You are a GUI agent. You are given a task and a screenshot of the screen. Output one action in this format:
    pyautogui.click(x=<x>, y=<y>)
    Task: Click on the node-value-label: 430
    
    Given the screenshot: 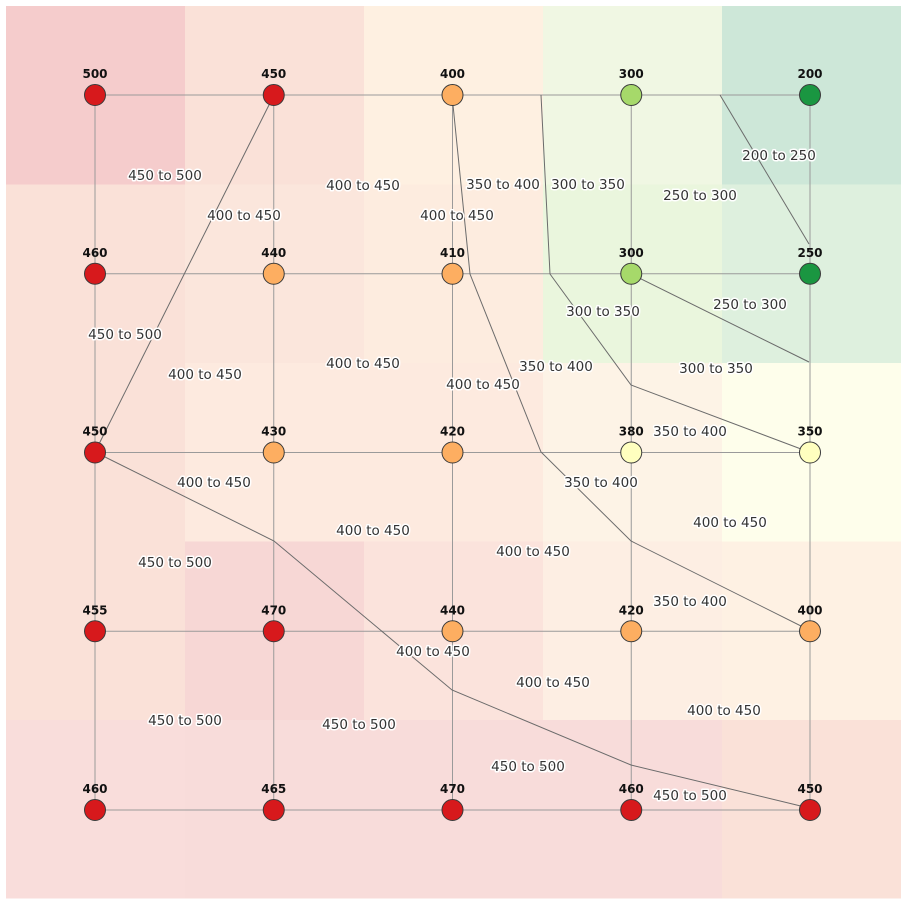 What is the action you would take?
    pyautogui.click(x=273, y=432)
    